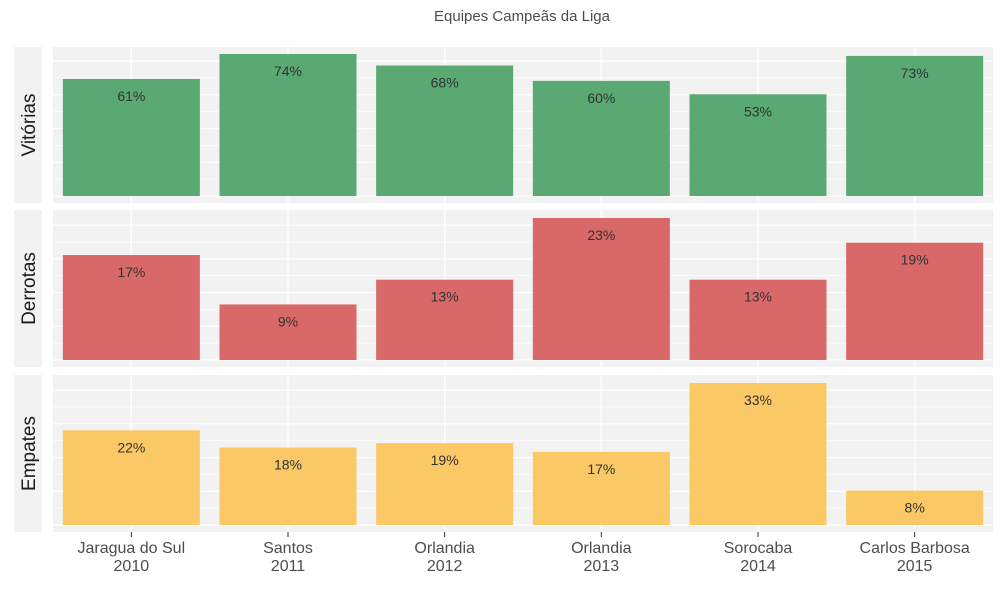  I want to click on data-label: 8%, so click(915, 508).